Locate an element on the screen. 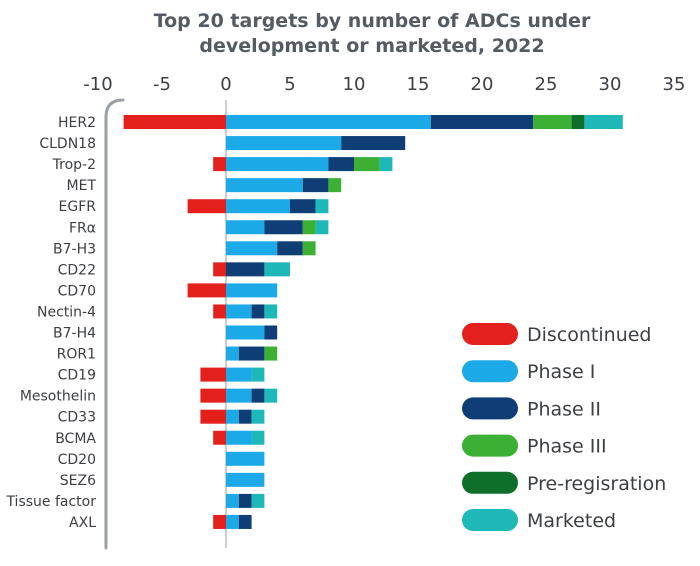 The height and width of the screenshot is (566, 700). bar-her2-marketed is located at coordinates (603, 122).